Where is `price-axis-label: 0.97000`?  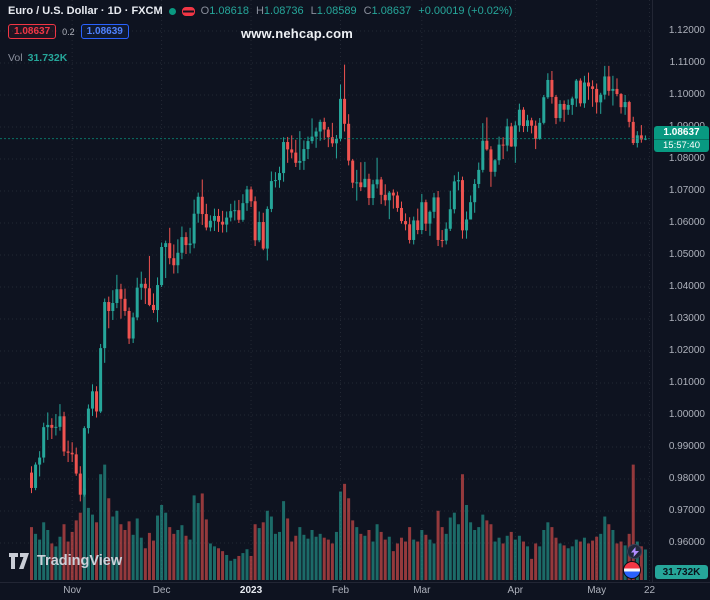
price-axis-label: 0.97000 is located at coordinates (686, 510).